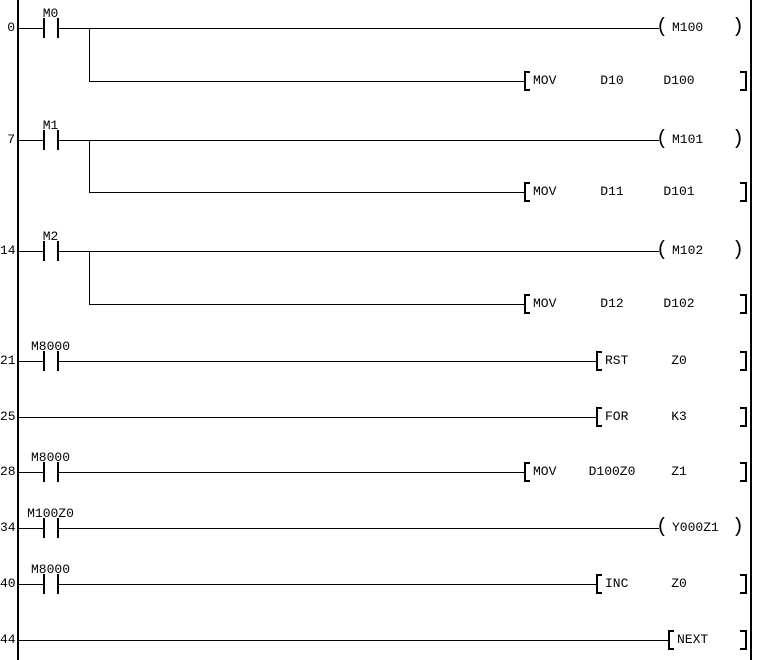 The width and height of the screenshot is (758, 660). Describe the element at coordinates (8, 527) in the screenshot. I see `rung-number: 34` at that location.